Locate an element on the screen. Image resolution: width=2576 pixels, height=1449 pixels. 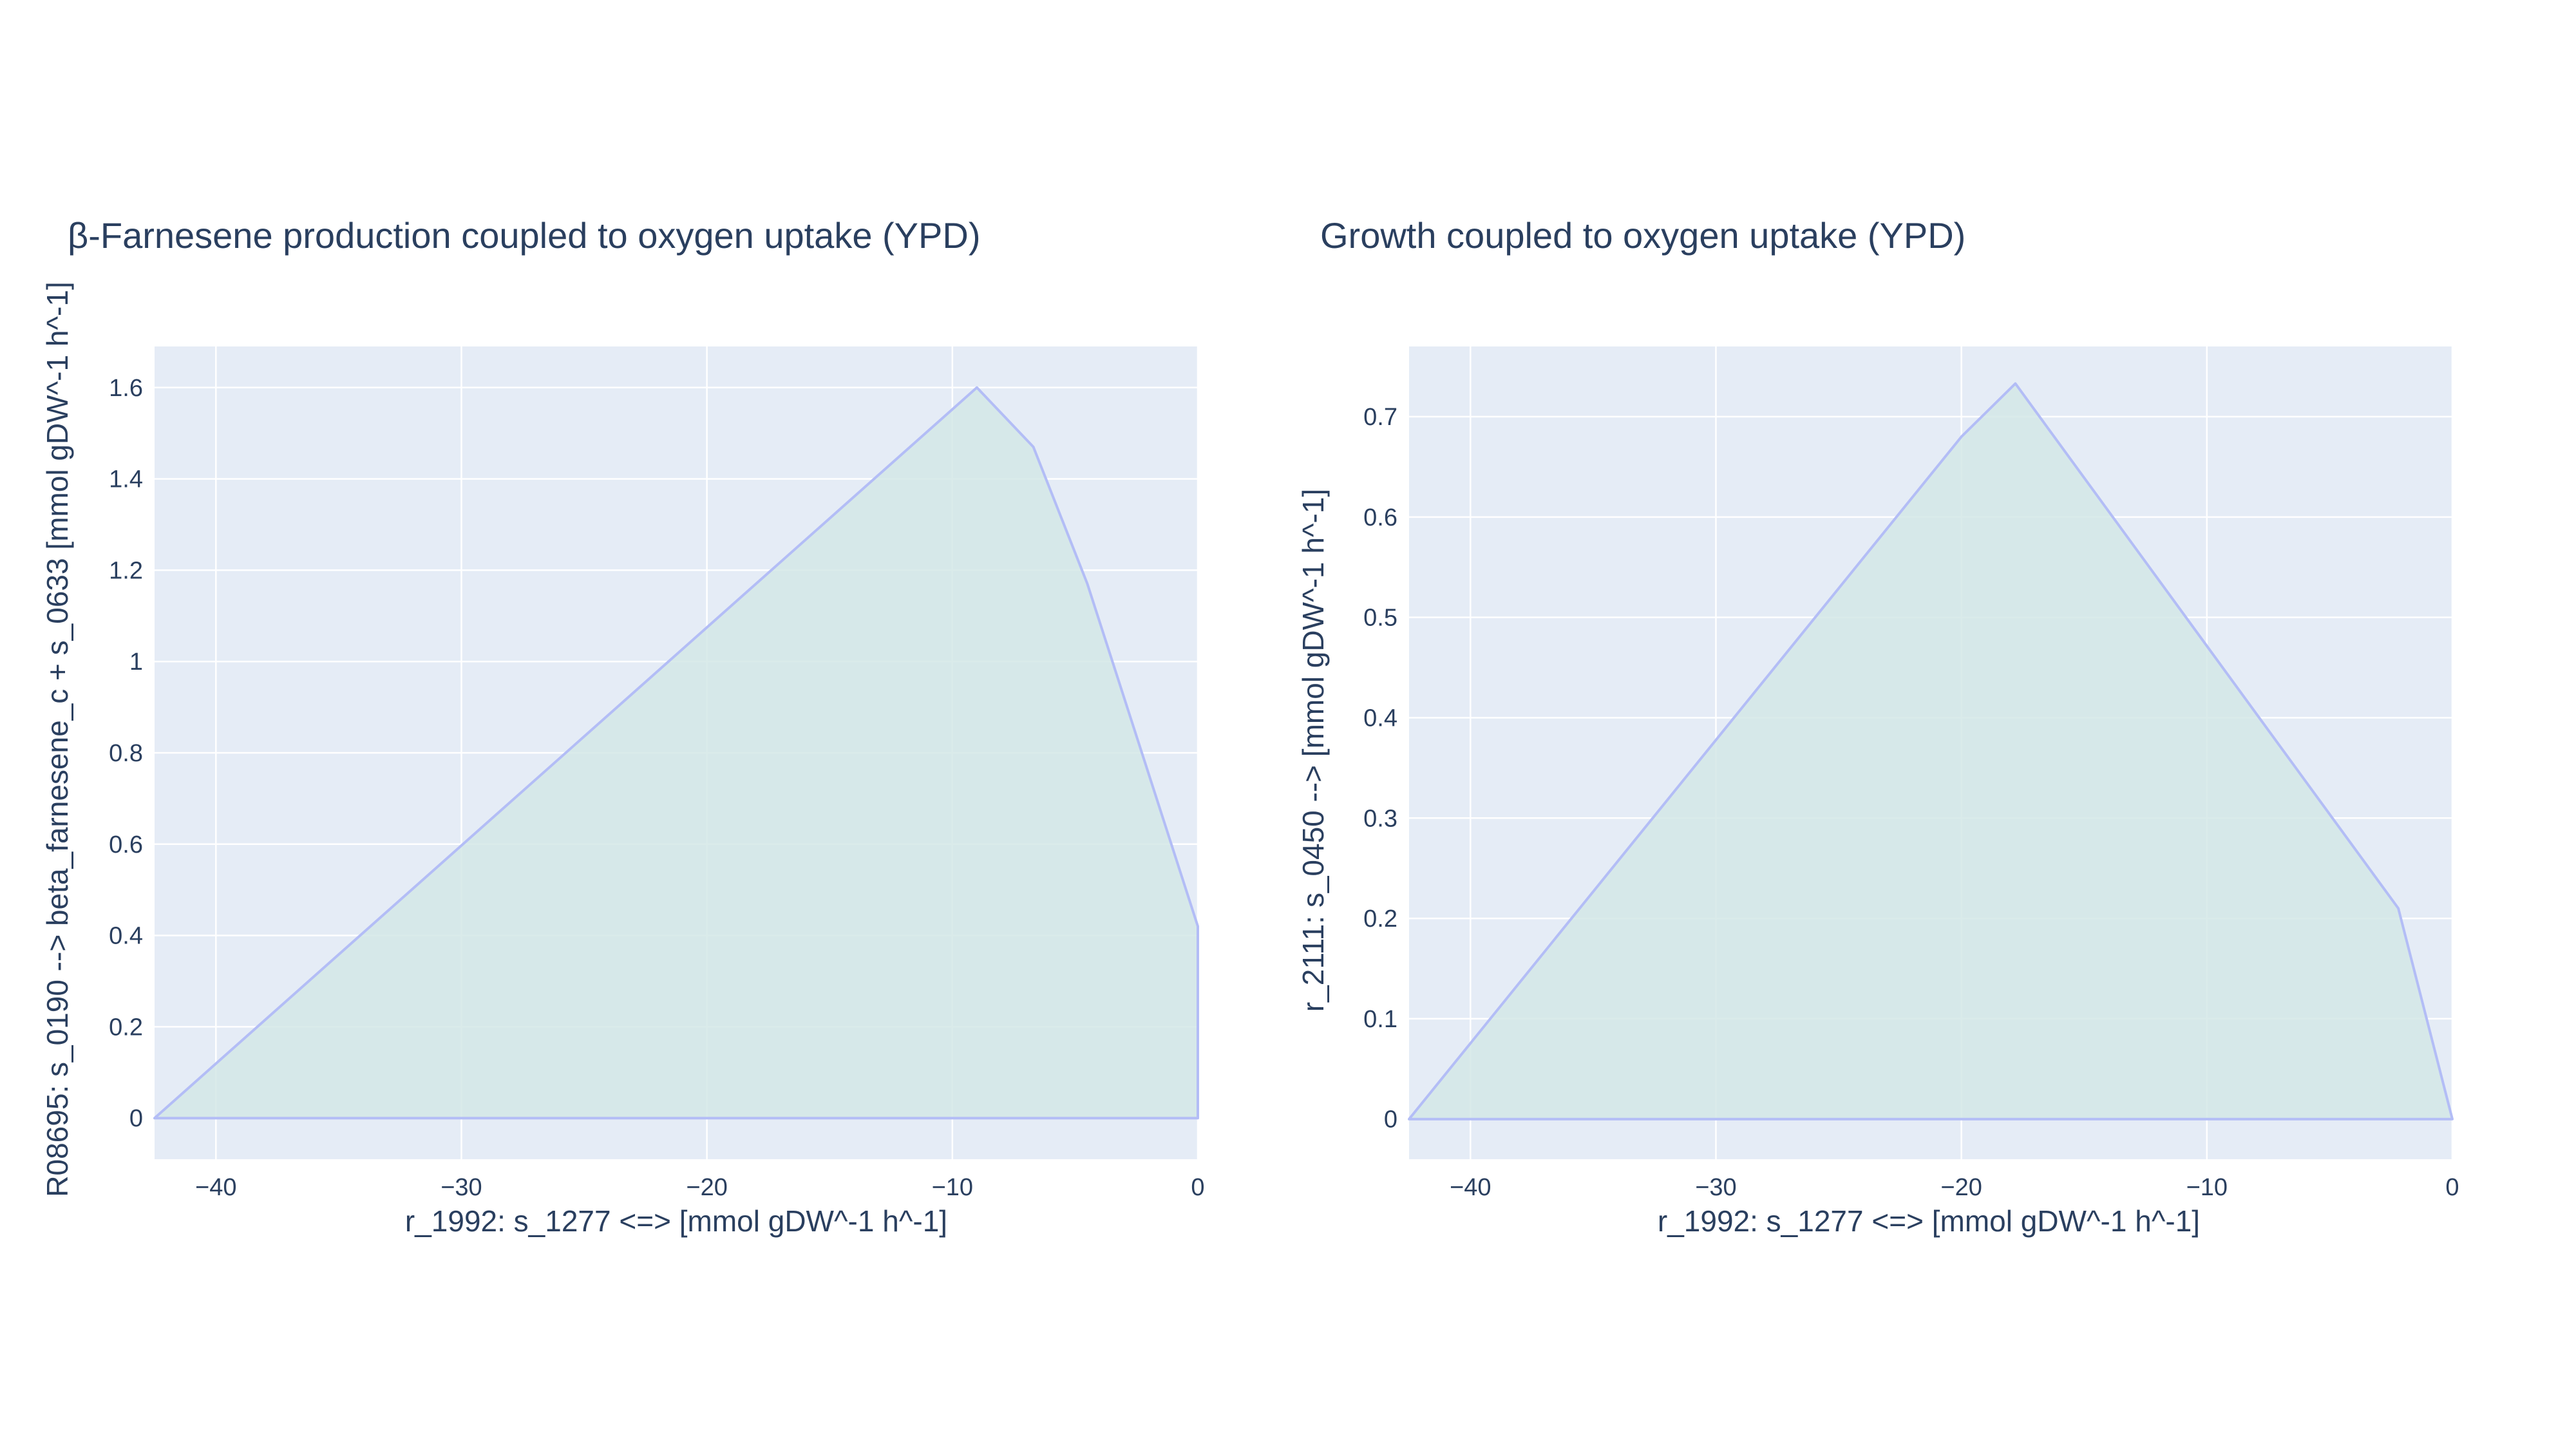
y-axis-title: r_2111: s_0450 --> [mmol gDW^-1 h^-1] is located at coordinates (1313, 750).